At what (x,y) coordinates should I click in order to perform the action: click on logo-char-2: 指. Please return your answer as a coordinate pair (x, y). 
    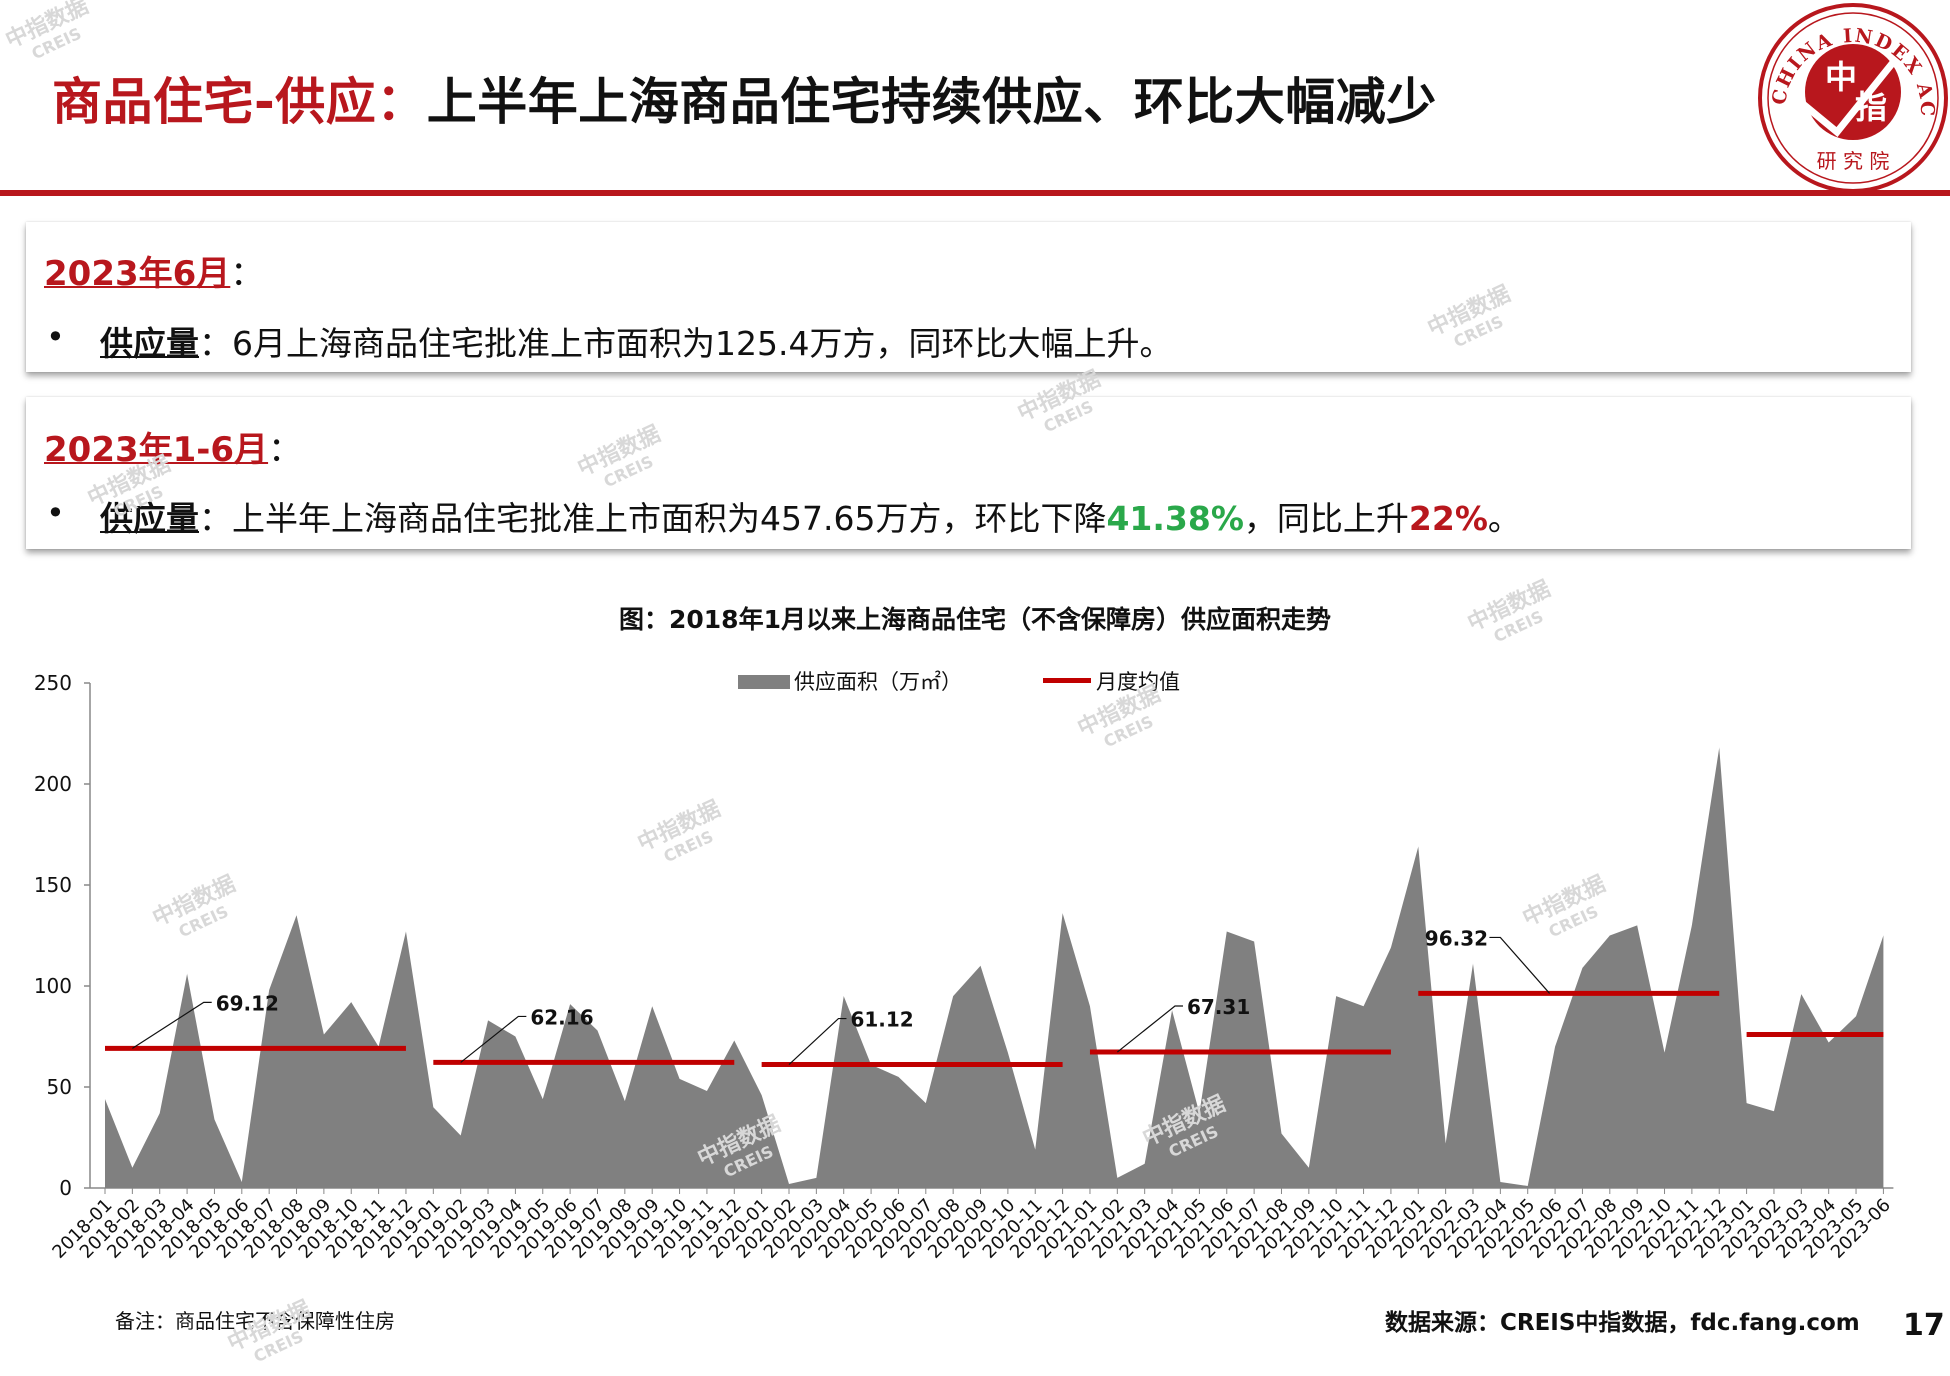
    Looking at the image, I should click on (1871, 107).